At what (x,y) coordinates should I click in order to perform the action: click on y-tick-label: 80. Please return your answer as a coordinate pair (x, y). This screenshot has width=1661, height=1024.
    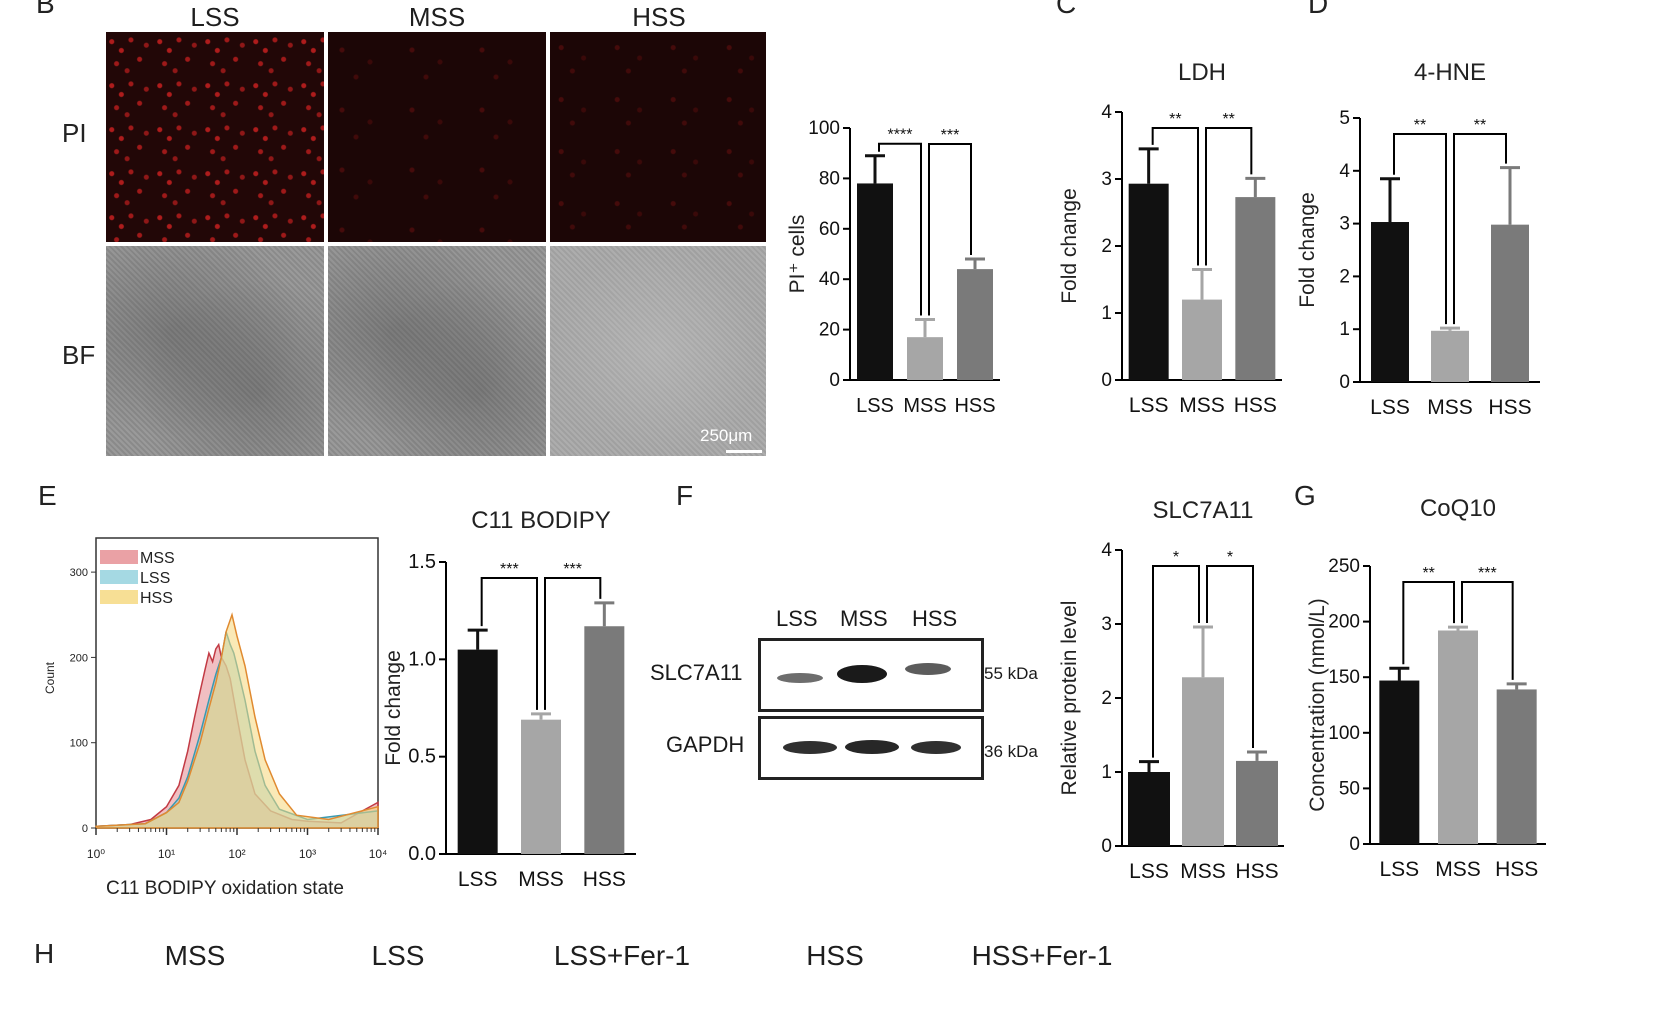
    Looking at the image, I should click on (829, 178).